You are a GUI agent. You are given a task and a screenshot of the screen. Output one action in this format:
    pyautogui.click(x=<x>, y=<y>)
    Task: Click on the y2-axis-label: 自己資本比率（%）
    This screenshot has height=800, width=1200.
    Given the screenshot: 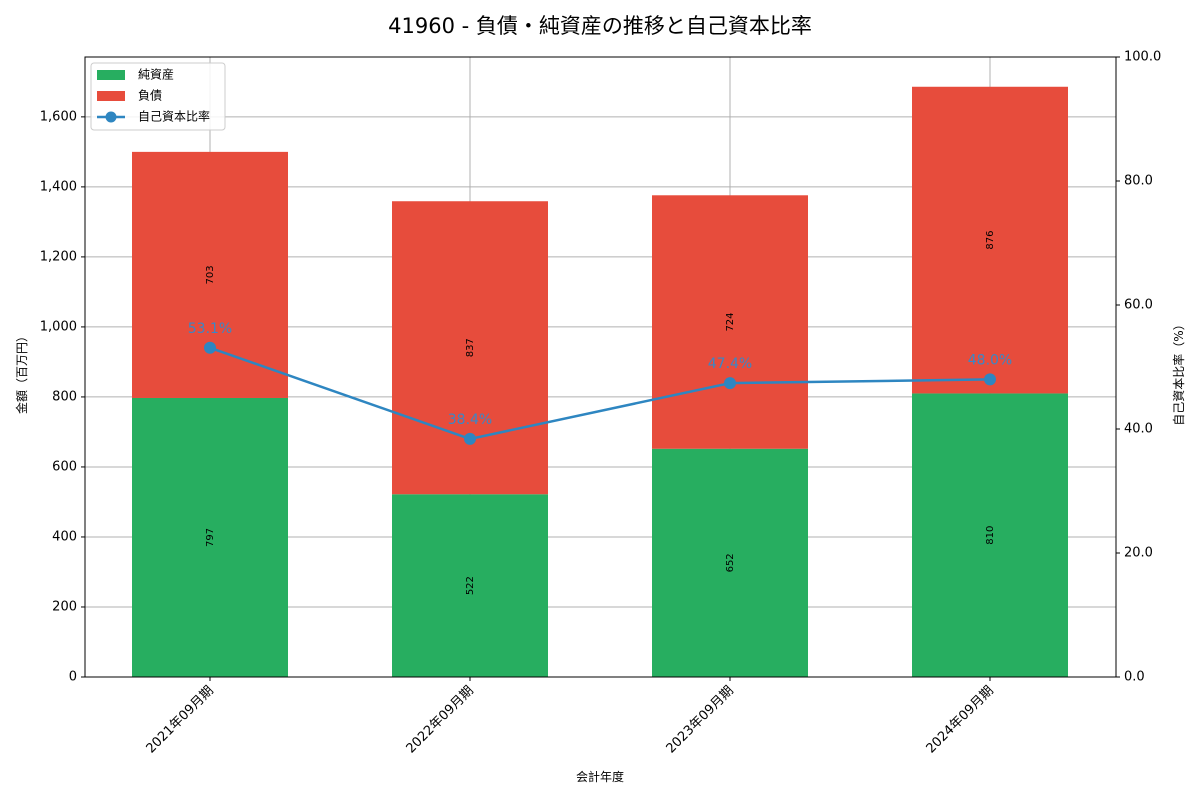 What is the action you would take?
    pyautogui.click(x=1178, y=371)
    